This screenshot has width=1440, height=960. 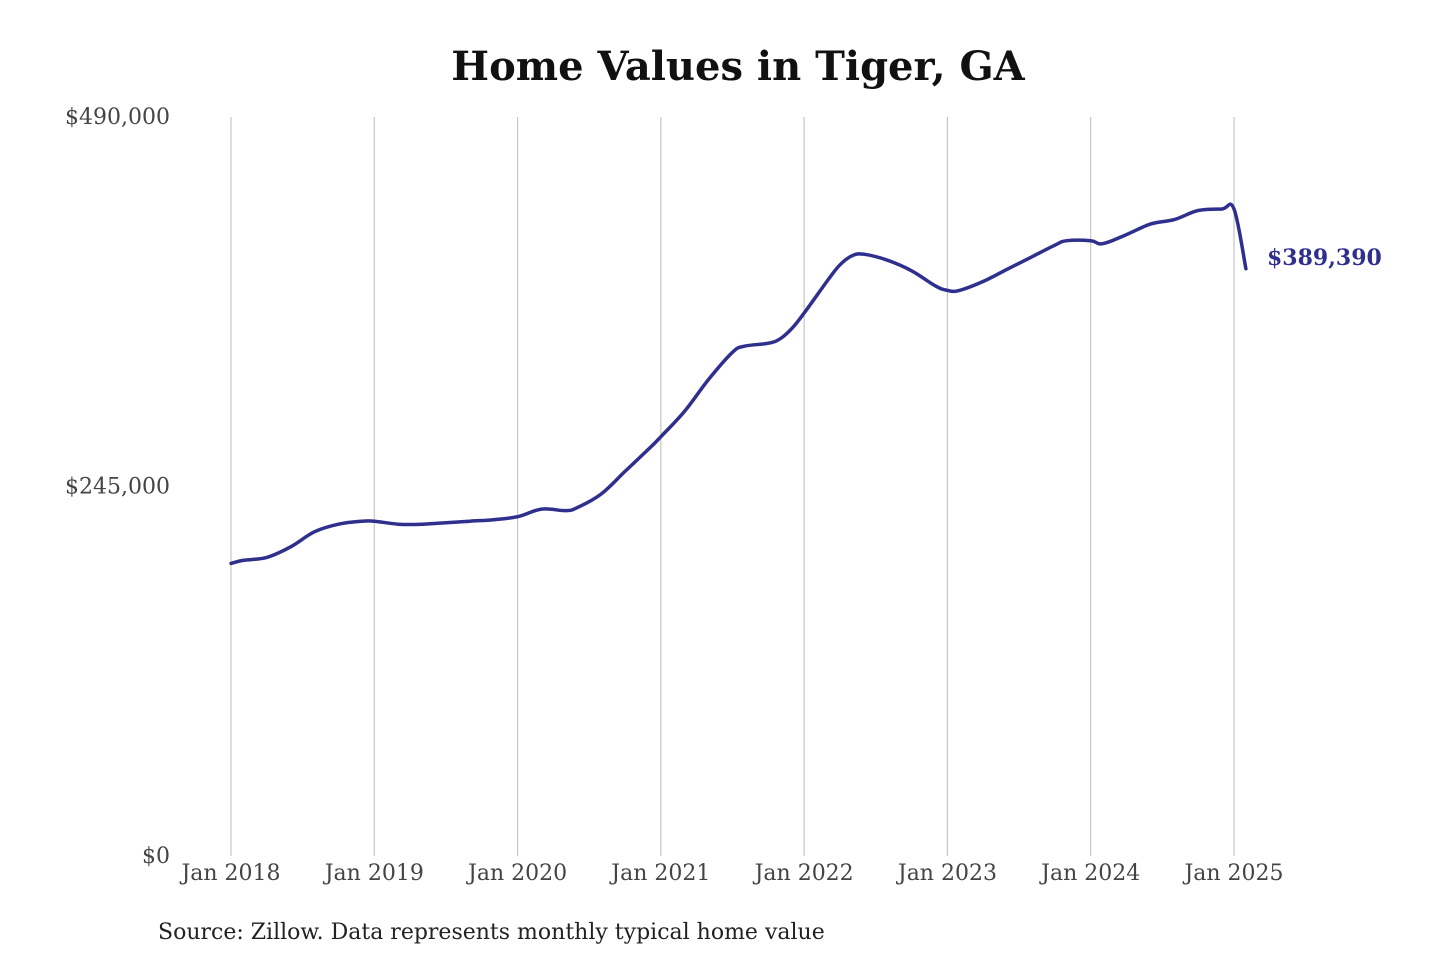 What do you see at coordinates (659, 873) in the screenshot?
I see `x-tick-label: Jan 2021` at bounding box center [659, 873].